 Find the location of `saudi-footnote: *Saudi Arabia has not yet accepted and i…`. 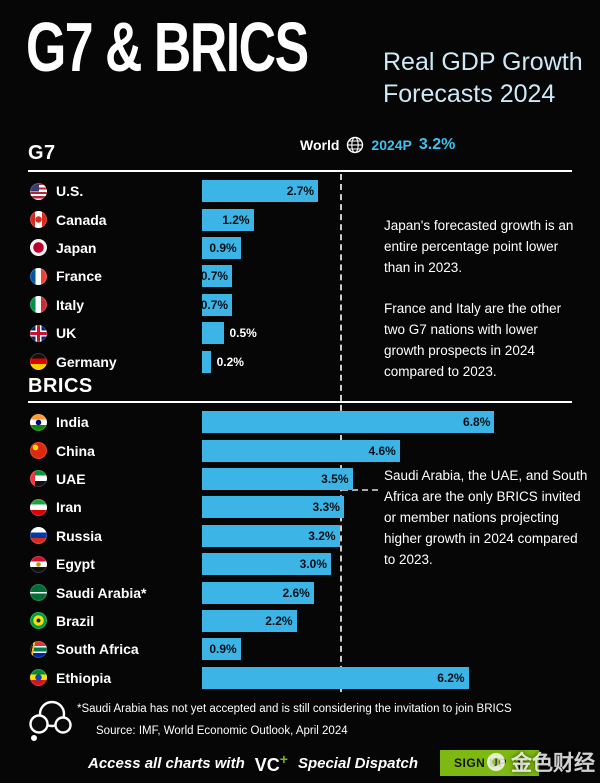

saudi-footnote: *Saudi Arabia has not yet accepted and i… is located at coordinates (294, 709).